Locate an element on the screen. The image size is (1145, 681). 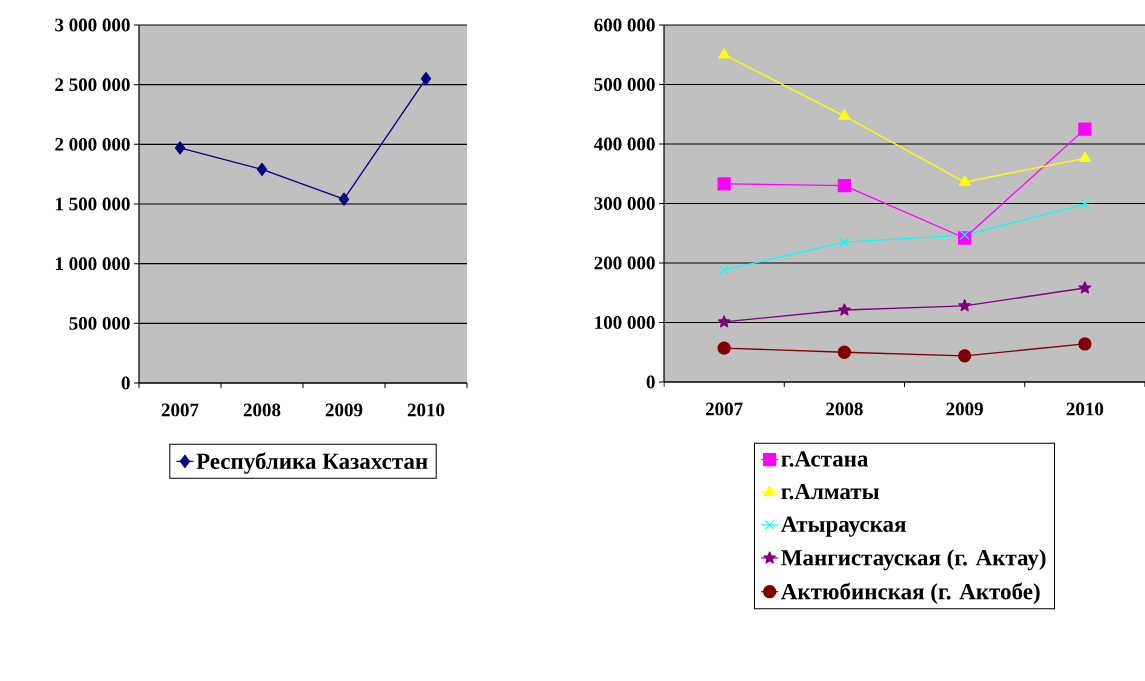
y-tick-label: 1 000 000 is located at coordinates (92, 264).